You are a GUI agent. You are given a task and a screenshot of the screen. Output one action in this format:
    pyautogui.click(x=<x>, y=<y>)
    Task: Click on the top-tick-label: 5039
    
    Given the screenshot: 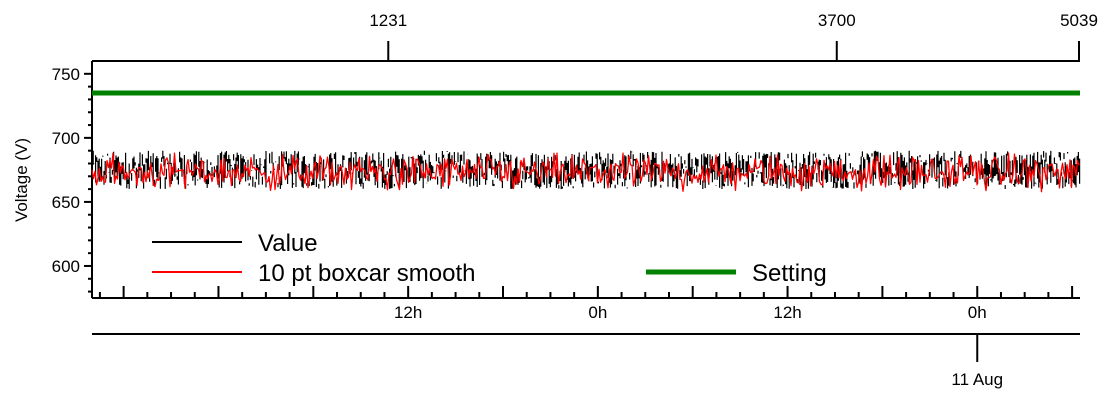 What is the action you would take?
    pyautogui.click(x=1079, y=20)
    